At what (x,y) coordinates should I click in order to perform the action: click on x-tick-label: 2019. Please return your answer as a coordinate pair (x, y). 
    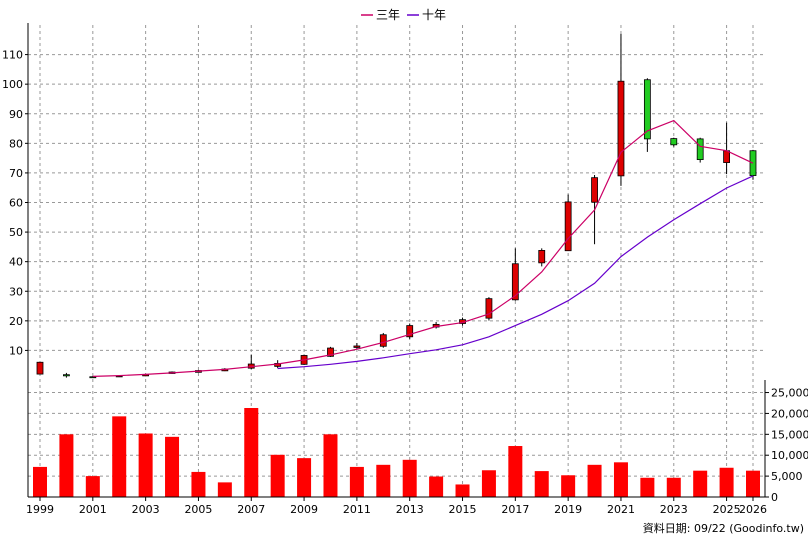
    Looking at the image, I should click on (568, 509).